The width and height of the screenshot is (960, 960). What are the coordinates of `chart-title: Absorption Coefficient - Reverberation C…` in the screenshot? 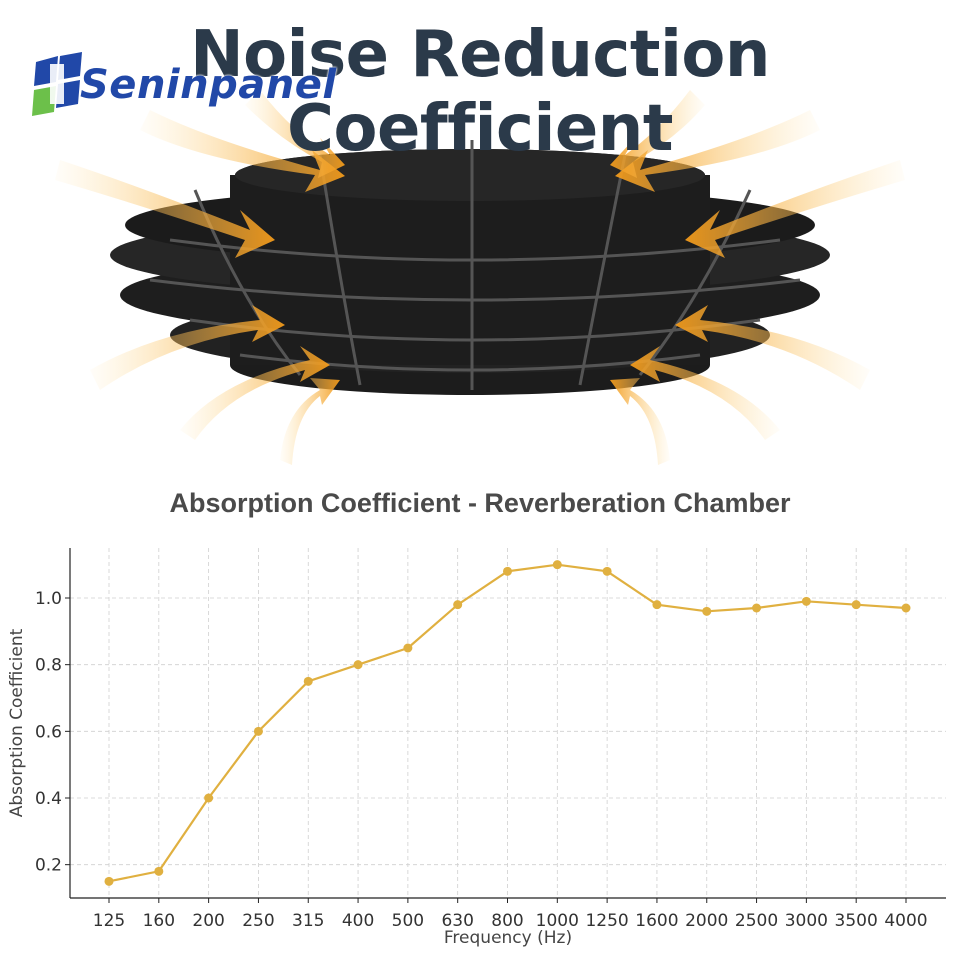 It's located at (480, 503).